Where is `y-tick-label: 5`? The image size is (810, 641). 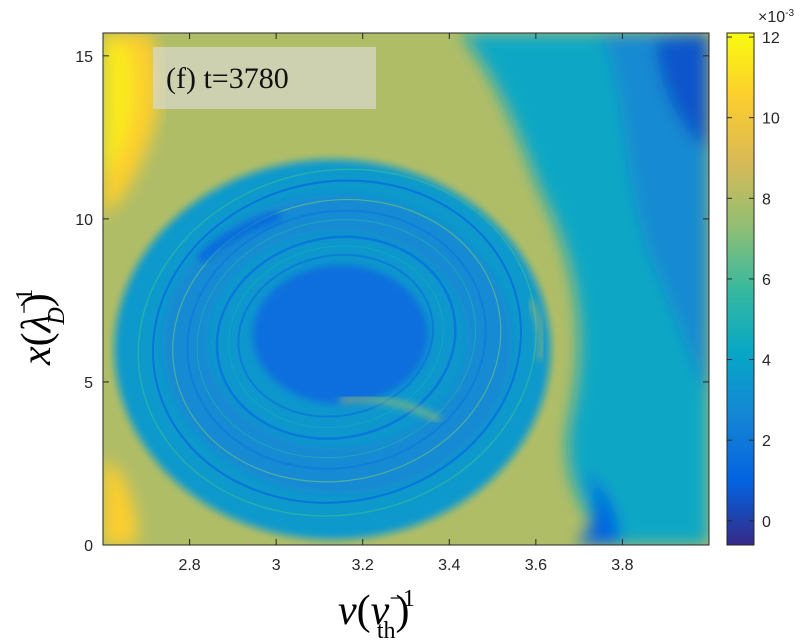 y-tick-label: 5 is located at coordinates (88, 383).